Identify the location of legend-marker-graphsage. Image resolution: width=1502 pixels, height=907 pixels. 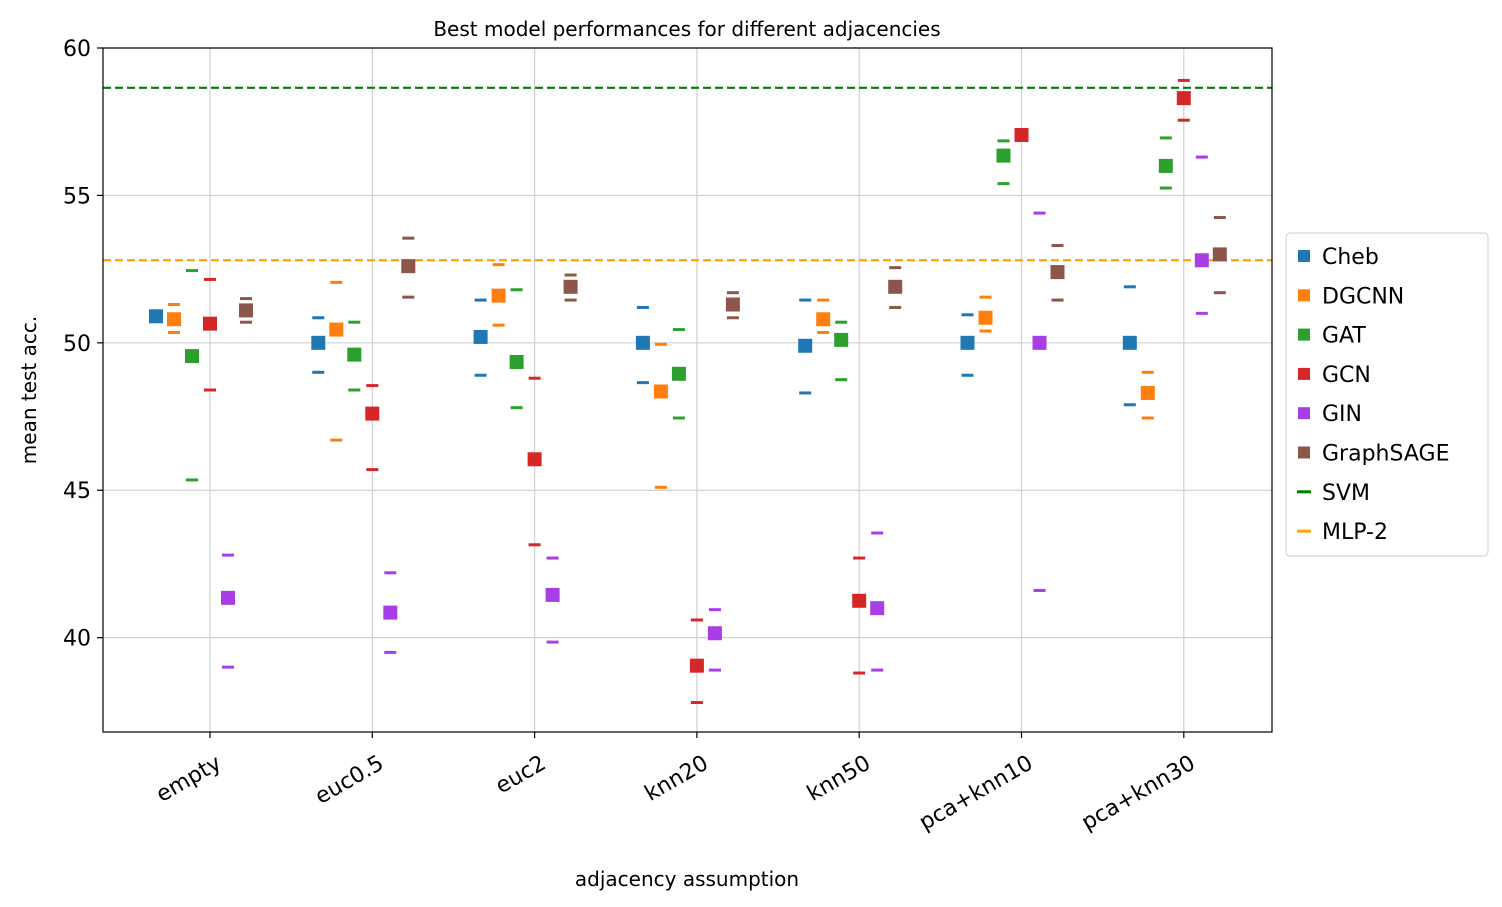
(1304, 452).